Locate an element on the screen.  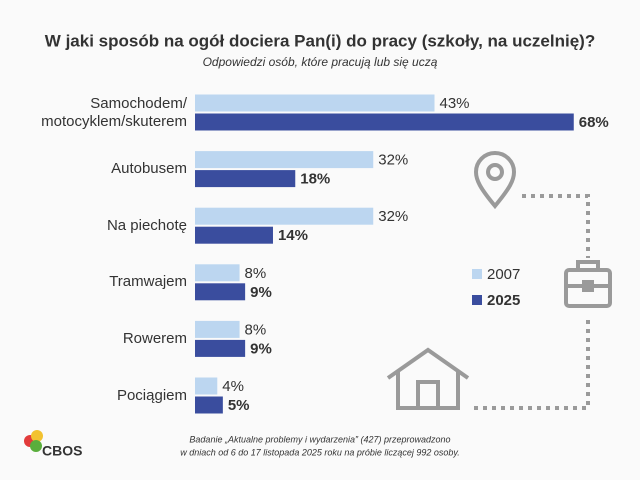
category-label: Pociągiem is located at coordinates (151, 395).